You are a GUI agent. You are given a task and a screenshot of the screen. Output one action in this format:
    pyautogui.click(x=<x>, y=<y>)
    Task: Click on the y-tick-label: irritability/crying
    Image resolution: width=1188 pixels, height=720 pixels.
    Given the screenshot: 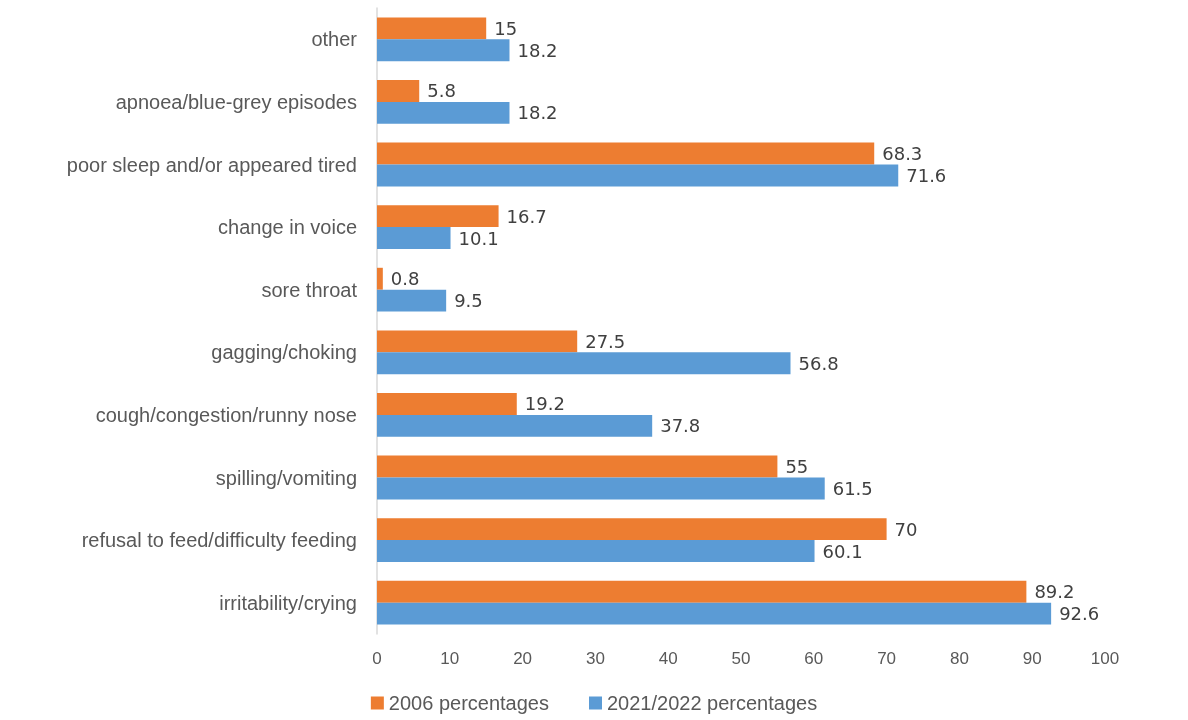 What is the action you would take?
    pyautogui.click(x=288, y=602)
    